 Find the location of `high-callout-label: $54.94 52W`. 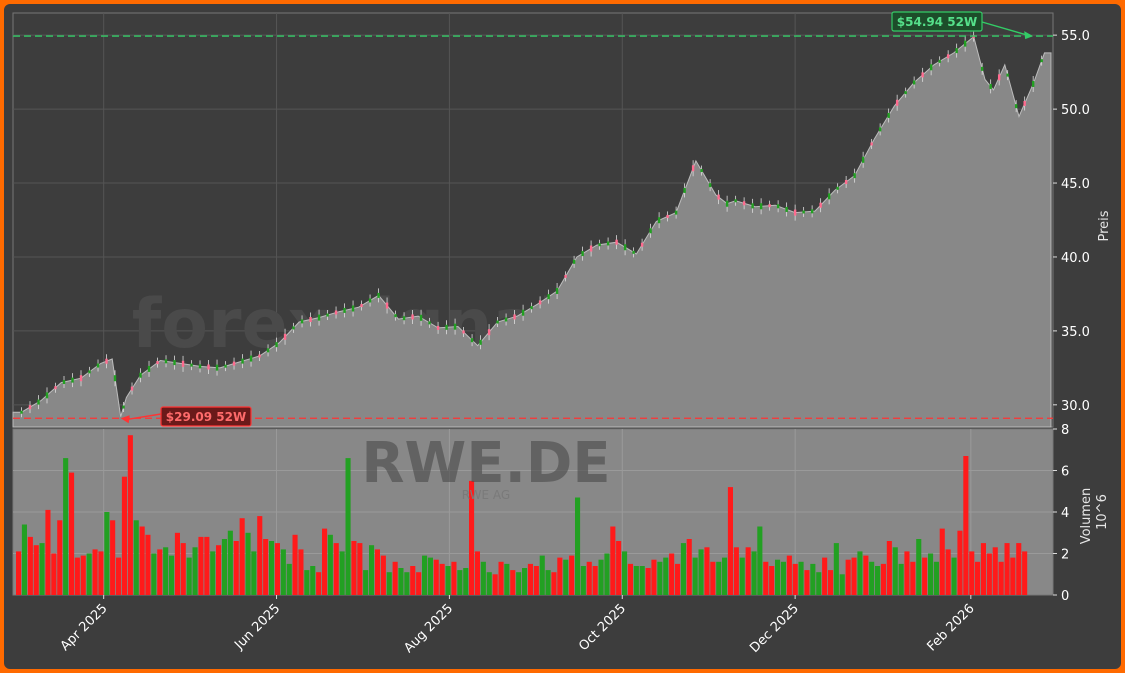

high-callout-label: $54.94 52W is located at coordinates (937, 22).